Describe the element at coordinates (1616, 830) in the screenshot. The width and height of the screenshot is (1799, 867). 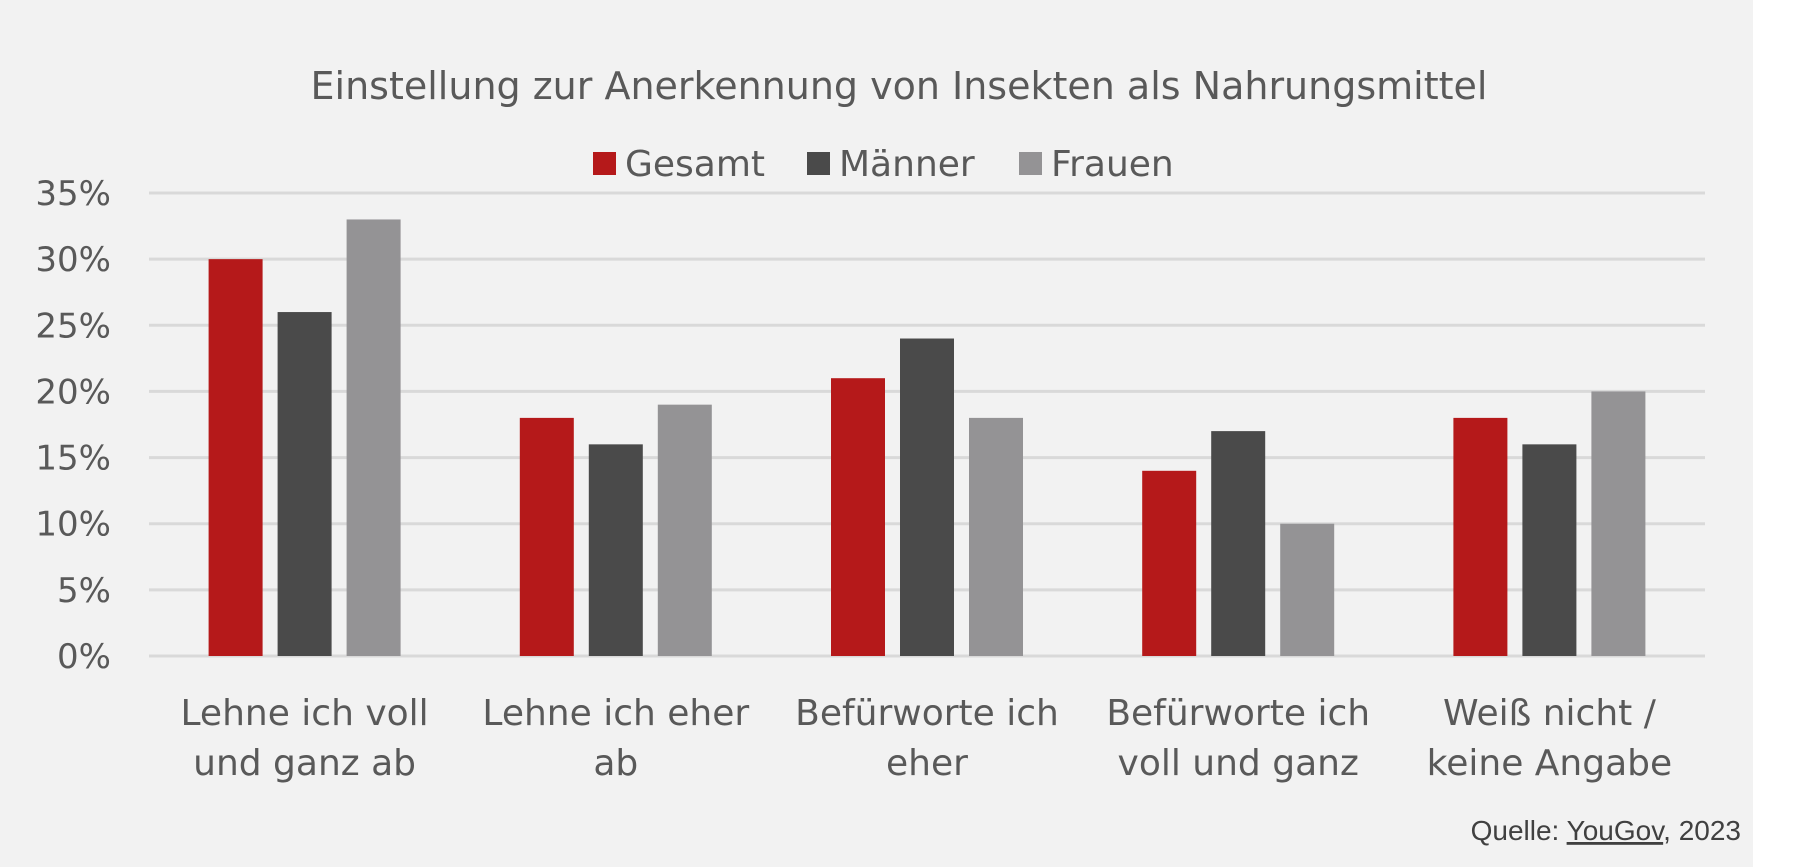
I see `source-link: YouGov` at that location.